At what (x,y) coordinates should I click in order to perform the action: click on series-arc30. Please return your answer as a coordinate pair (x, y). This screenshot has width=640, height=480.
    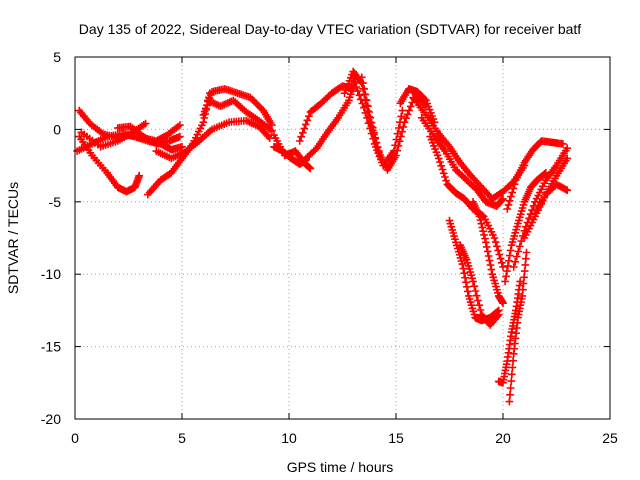
    Looking at the image, I should click on (551, 199).